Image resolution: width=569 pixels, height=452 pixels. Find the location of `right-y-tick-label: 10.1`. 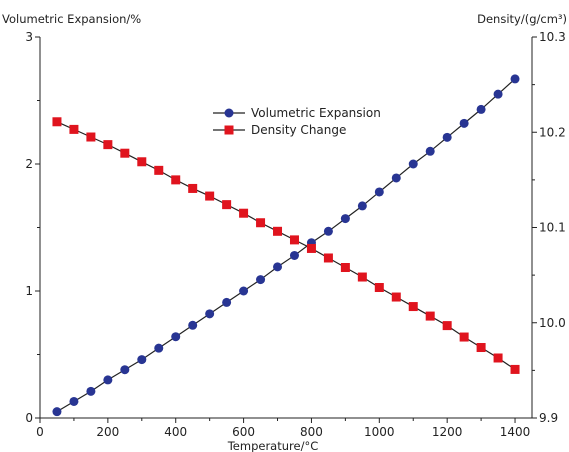

right-y-tick-label: 10.1 is located at coordinates (552, 228).